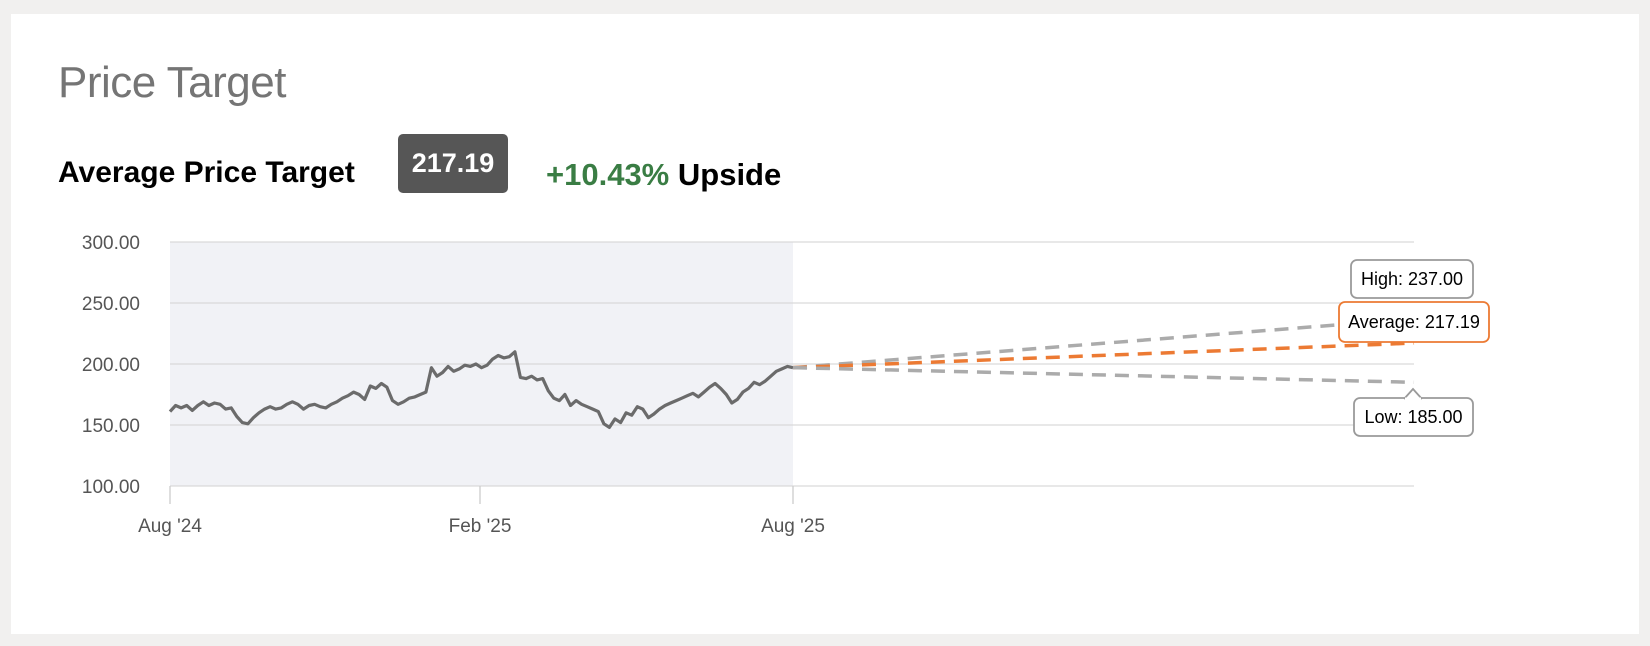 This screenshot has width=1650, height=646. I want to click on y-tick-label: 300.00, so click(111, 243).